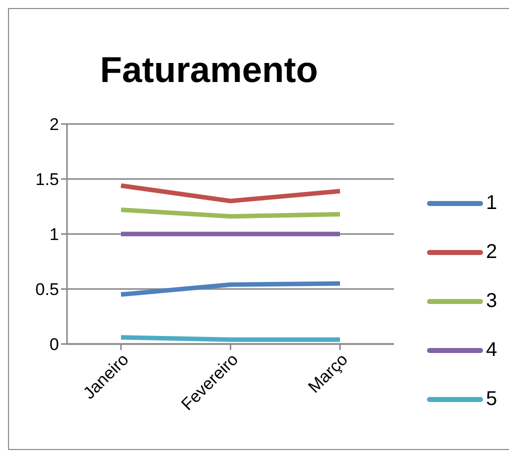 Image resolution: width=509 pixels, height=452 pixels. What do you see at coordinates (492, 399) in the screenshot?
I see `legend-label: 5` at bounding box center [492, 399].